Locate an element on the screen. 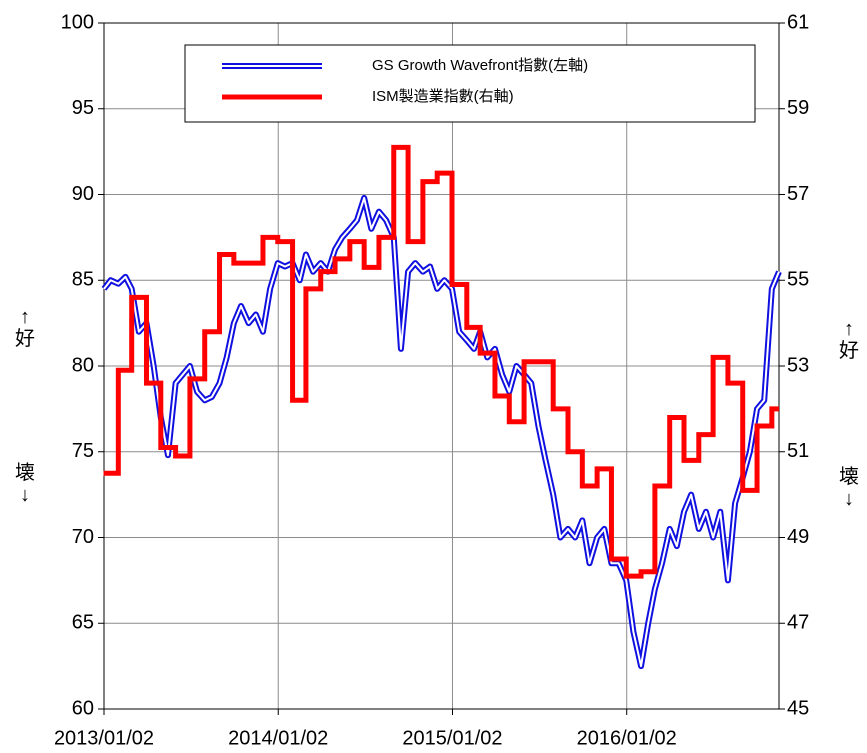 The width and height of the screenshot is (867, 753). left-annotation-down: 壊↓ is located at coordinates (25, 484).